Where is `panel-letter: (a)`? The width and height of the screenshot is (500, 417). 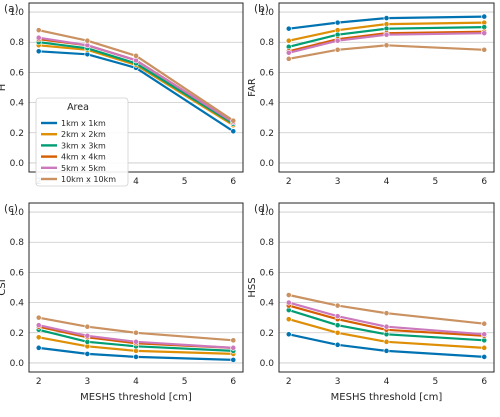
panel-letter: (a) is located at coordinates (11, 9).